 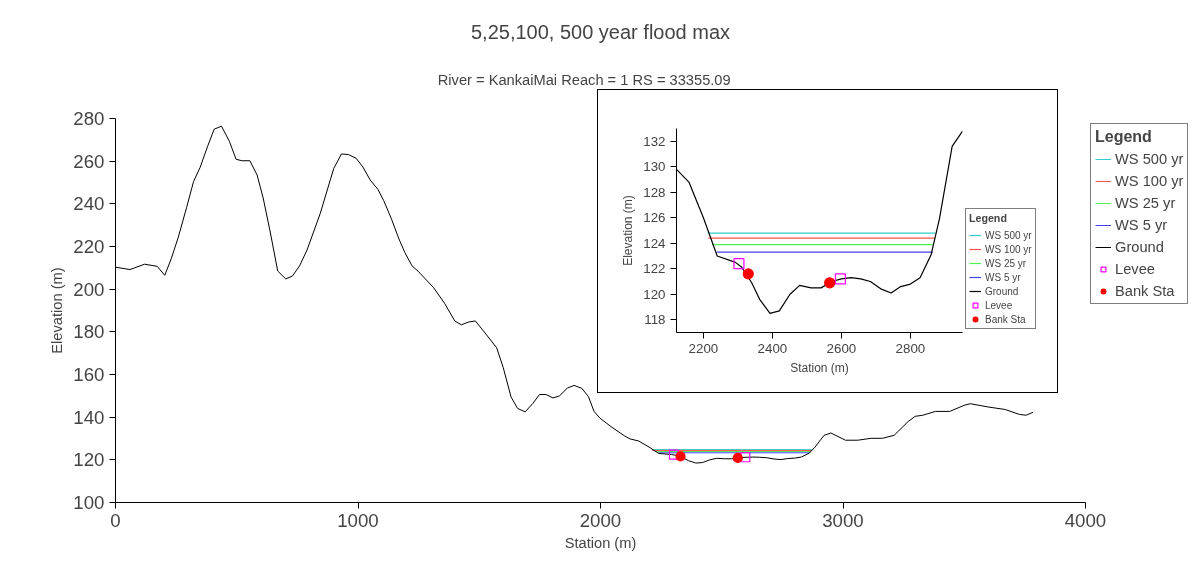 I want to click on x-tick-label: 2200, so click(x=703, y=348).